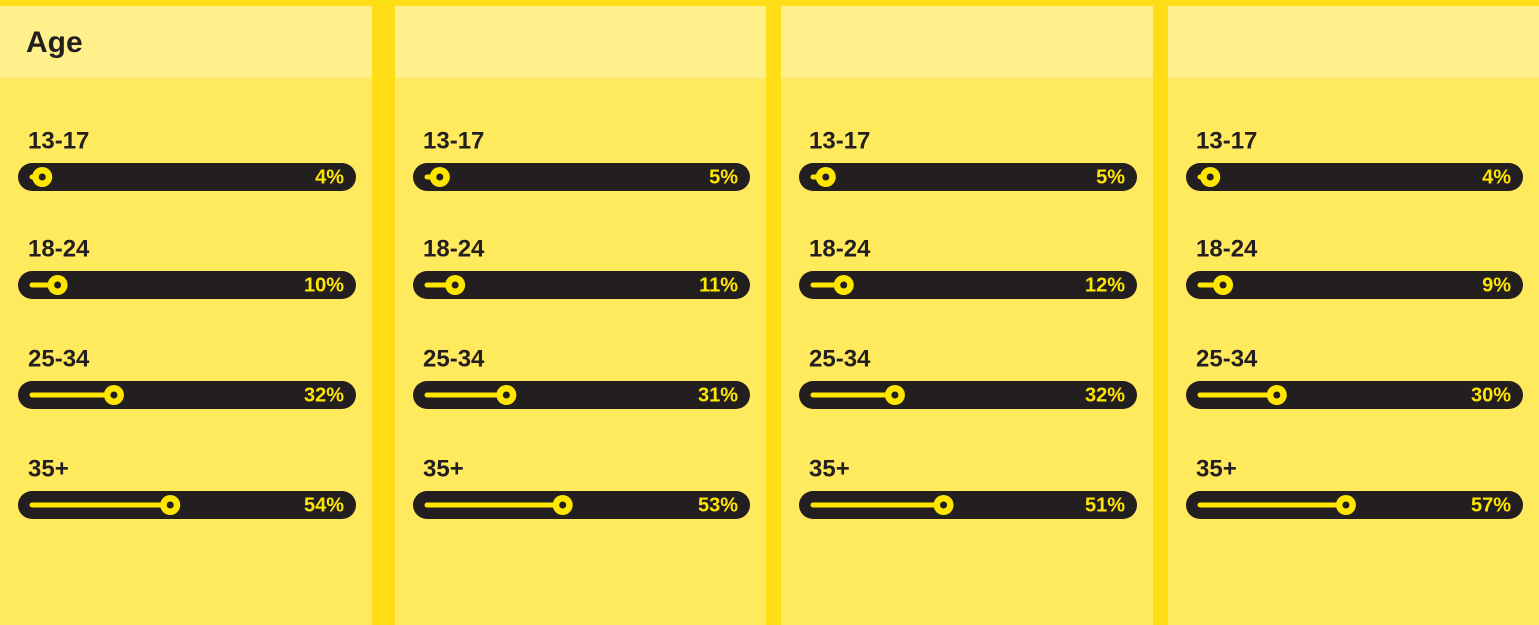 Image resolution: width=1539 pixels, height=625 pixels. Describe the element at coordinates (324, 505) in the screenshot. I see `value-label: 54%` at that location.